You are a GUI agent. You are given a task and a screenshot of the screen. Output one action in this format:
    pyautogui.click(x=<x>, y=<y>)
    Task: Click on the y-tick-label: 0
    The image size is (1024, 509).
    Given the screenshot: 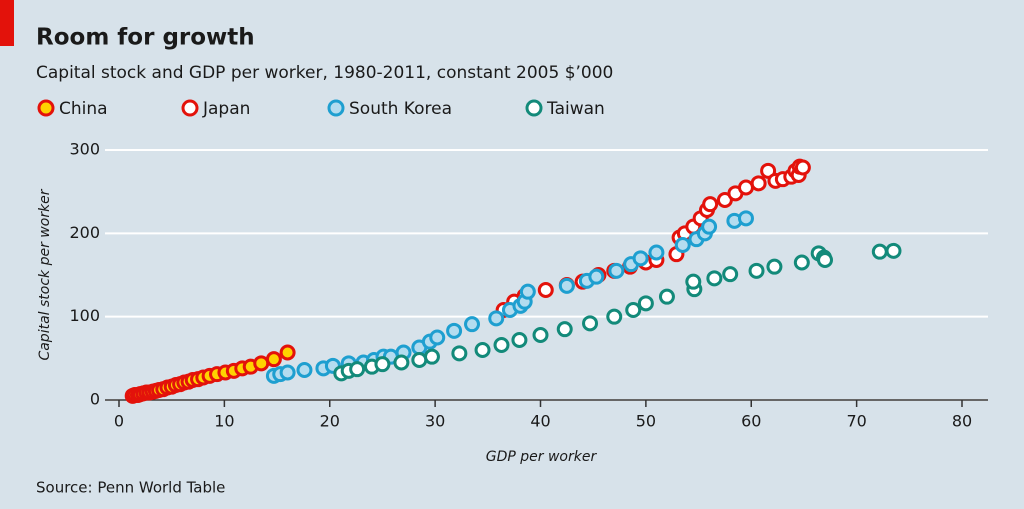 What is the action you would take?
    pyautogui.click(x=95, y=399)
    